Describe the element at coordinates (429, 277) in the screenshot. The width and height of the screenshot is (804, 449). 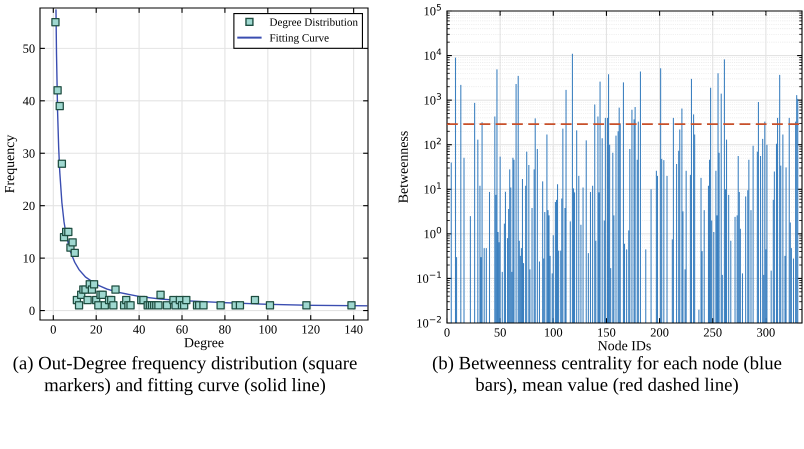
I see `y-tick-label: 10$^{−1}$` at that location.